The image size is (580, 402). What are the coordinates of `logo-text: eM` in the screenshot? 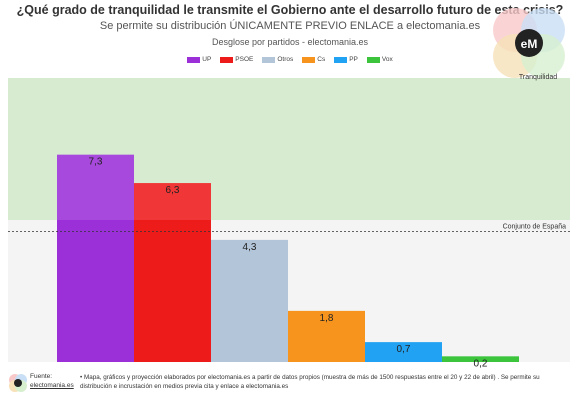 It's located at (529, 44).